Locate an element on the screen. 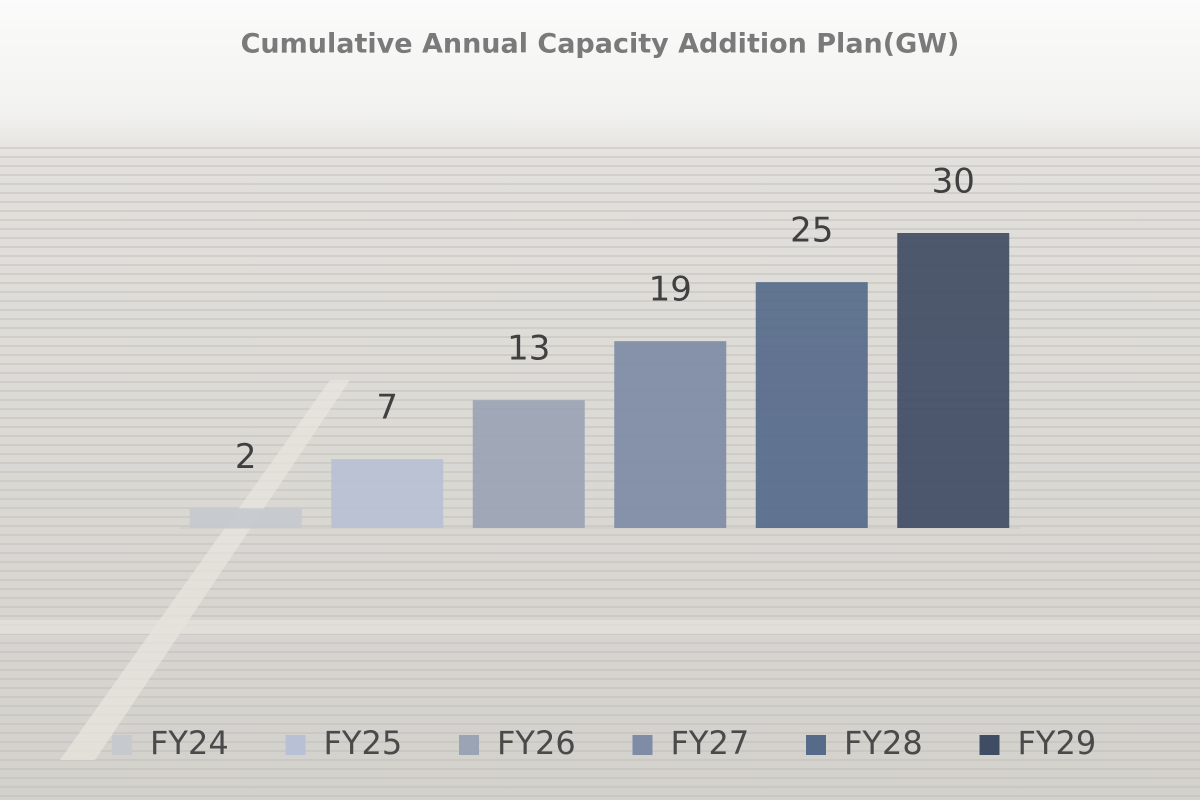 The height and width of the screenshot is (800, 1200). legend-label: FY27 is located at coordinates (710, 743).